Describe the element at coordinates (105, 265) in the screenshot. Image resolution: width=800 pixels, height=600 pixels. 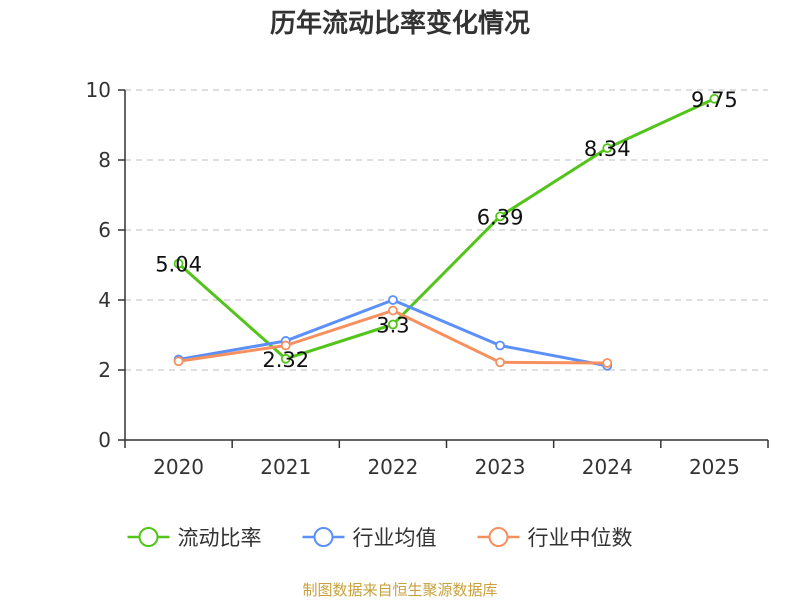
I see `y-axis-ticks: 0 2 4 6 8 10` at that location.